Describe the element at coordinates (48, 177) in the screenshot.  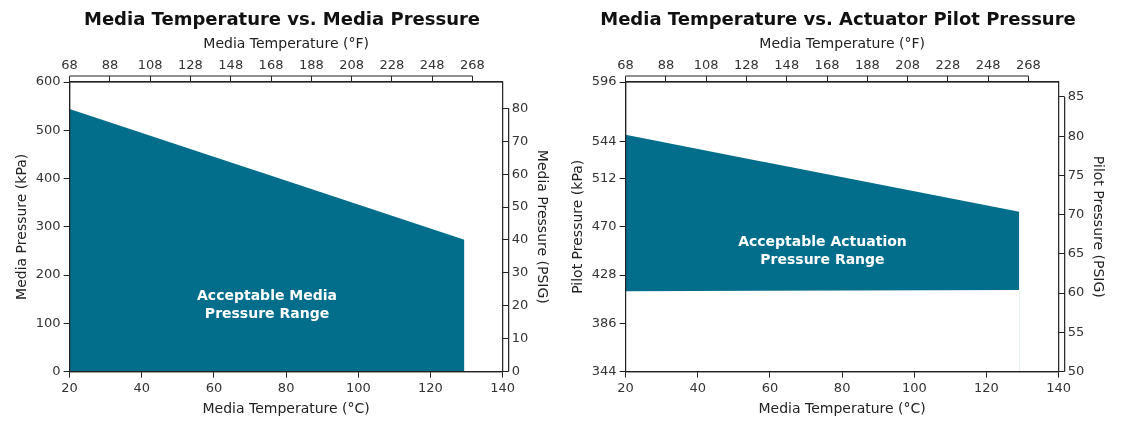
I see `y-tick-label: 400` at that location.